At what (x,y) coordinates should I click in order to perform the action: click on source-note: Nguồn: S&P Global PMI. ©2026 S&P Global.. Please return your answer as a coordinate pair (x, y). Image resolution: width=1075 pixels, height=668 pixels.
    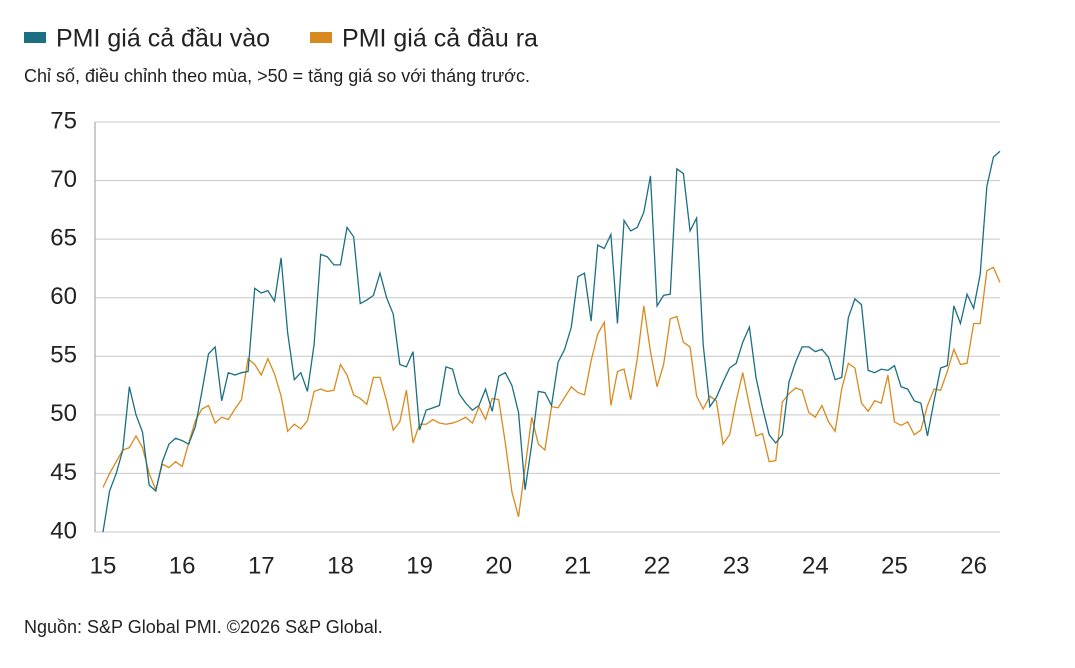
    Looking at the image, I should click on (203, 627).